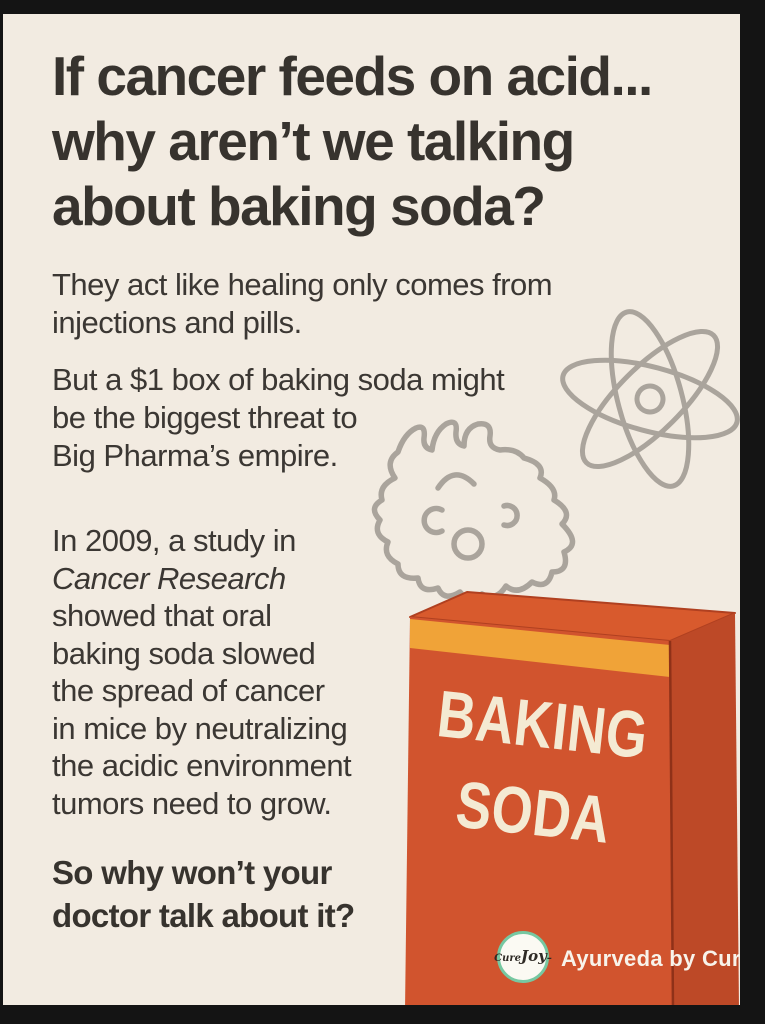  Describe the element at coordinates (382, 1014) in the screenshot. I see `frame-bottom-bar` at that location.